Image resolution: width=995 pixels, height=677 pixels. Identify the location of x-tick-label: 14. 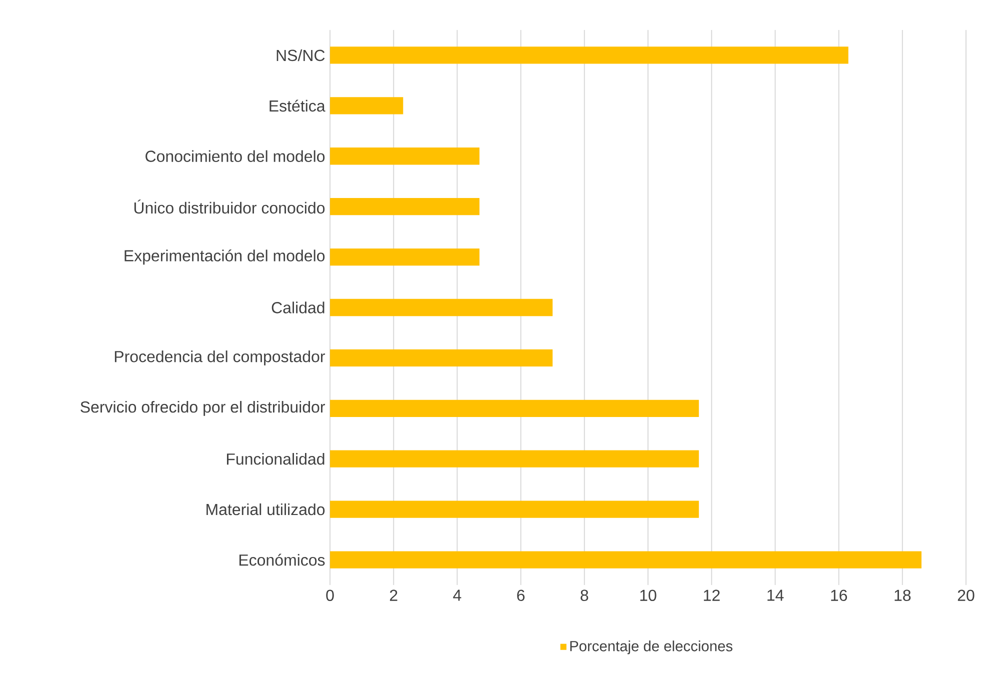
(776, 595).